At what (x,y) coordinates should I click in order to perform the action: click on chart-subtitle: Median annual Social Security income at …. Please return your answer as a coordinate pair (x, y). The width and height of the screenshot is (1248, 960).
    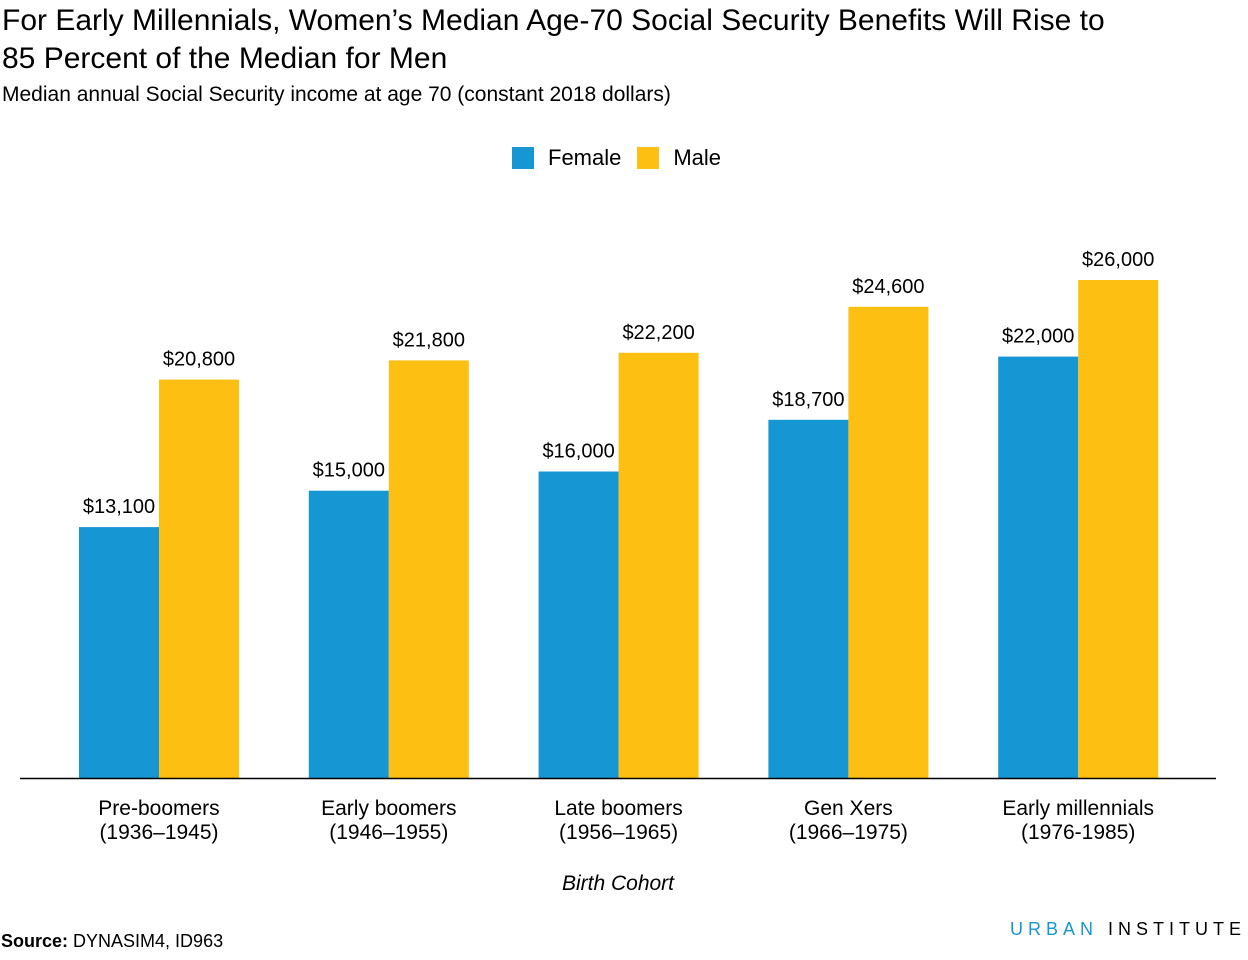
    Looking at the image, I should click on (336, 94).